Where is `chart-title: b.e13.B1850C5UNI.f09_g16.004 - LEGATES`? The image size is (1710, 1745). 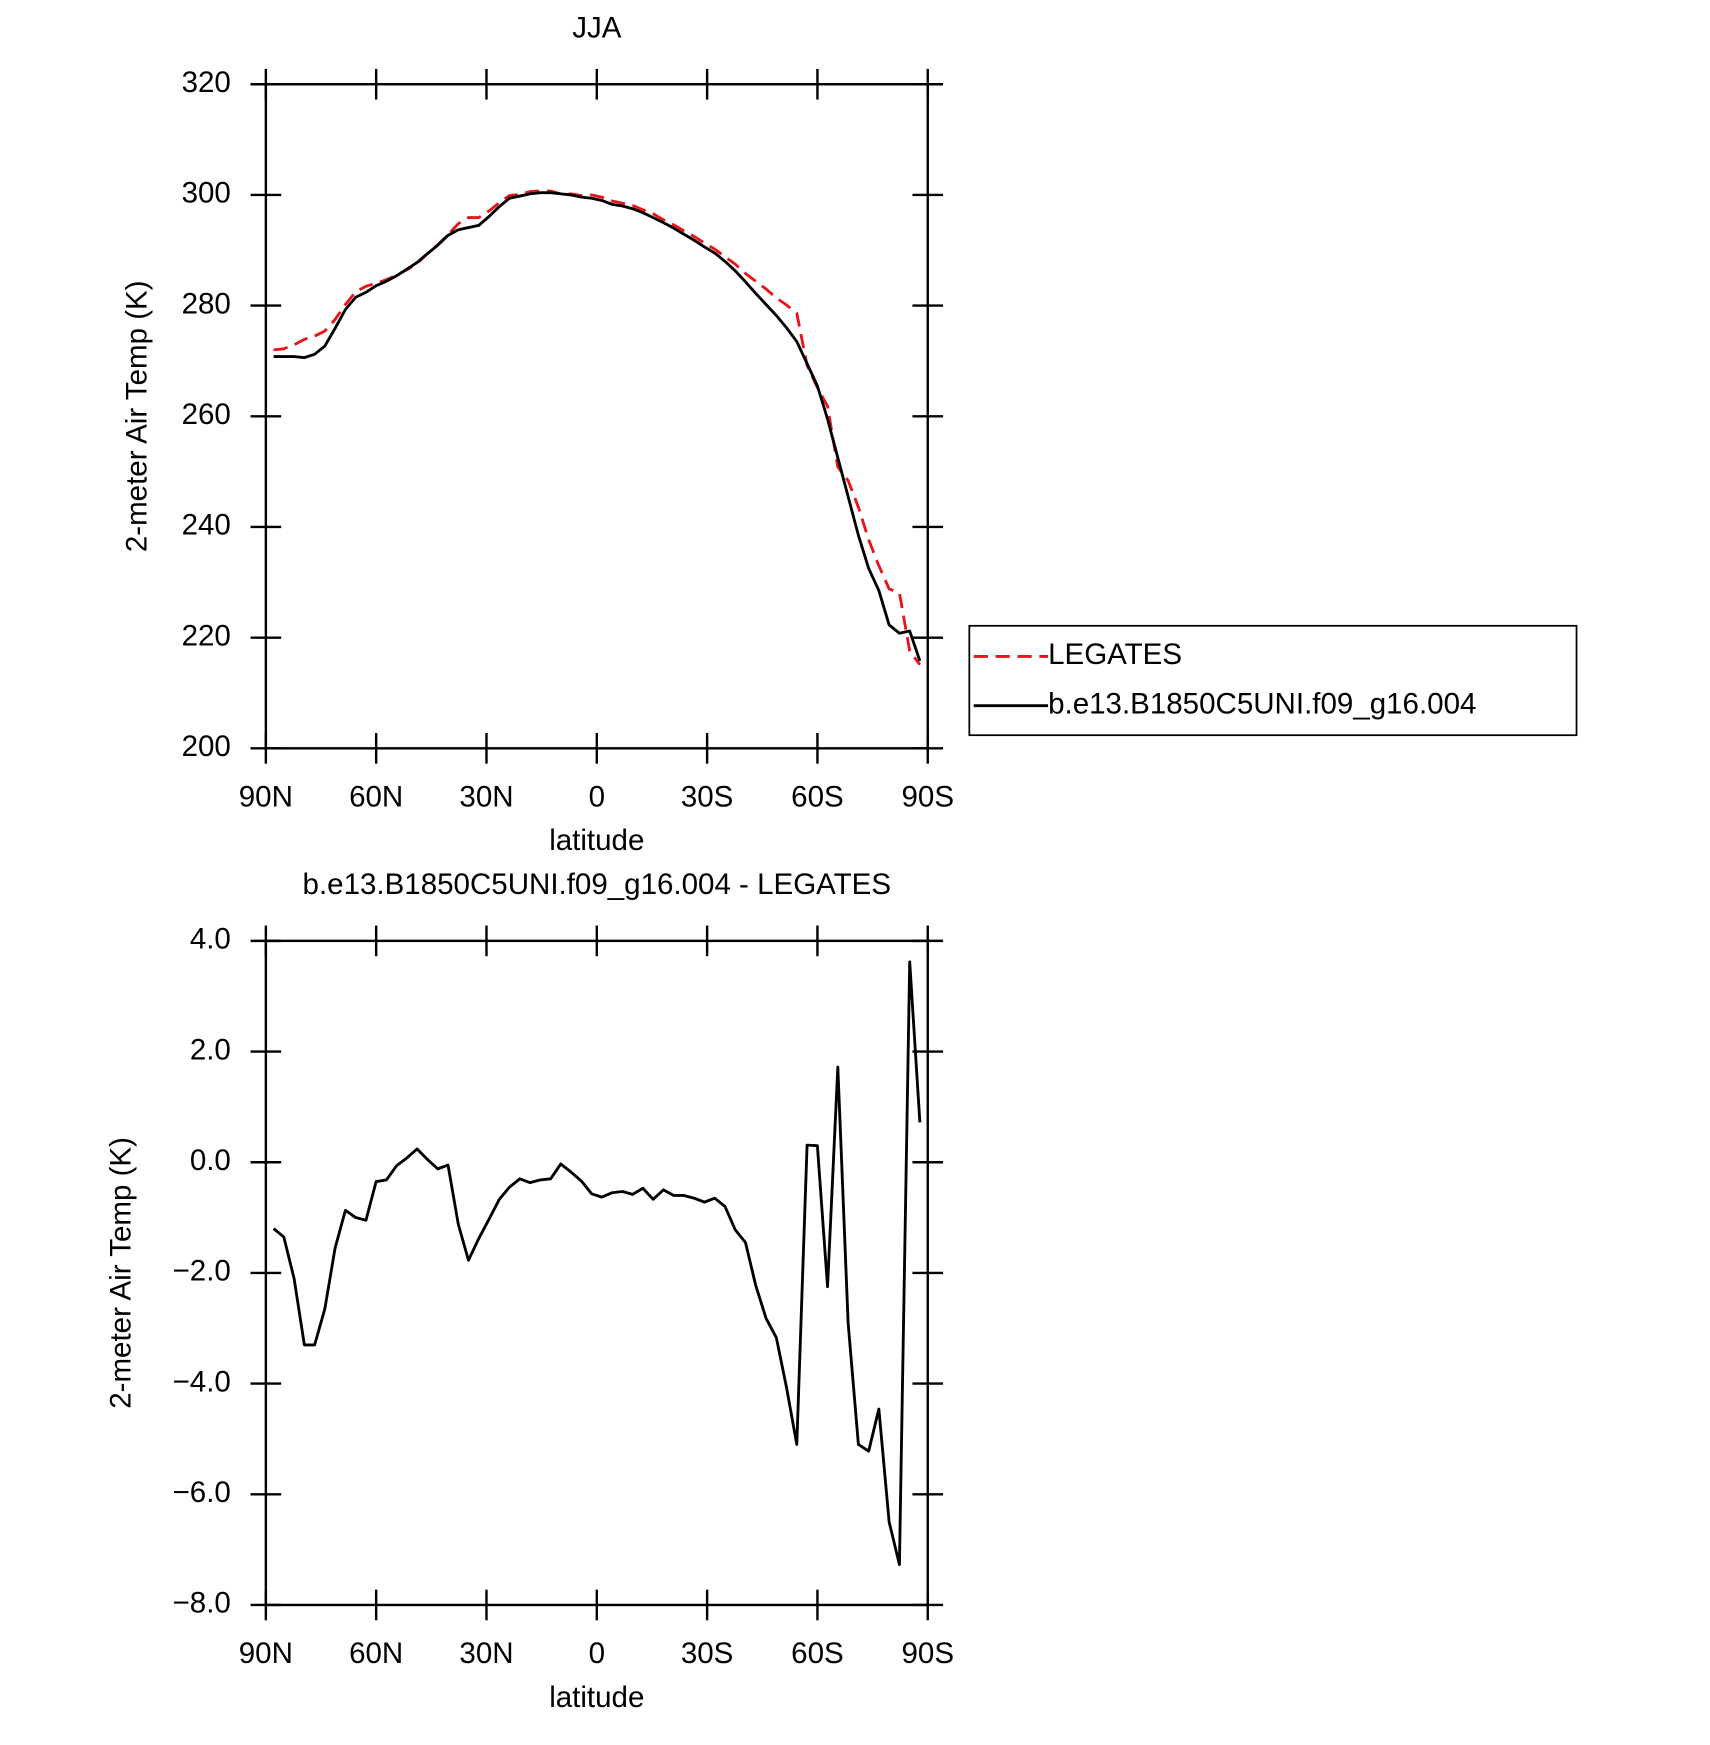
chart-title: b.e13.B1850C5UNI.f09_g16.004 - LEGATES is located at coordinates (597, 884).